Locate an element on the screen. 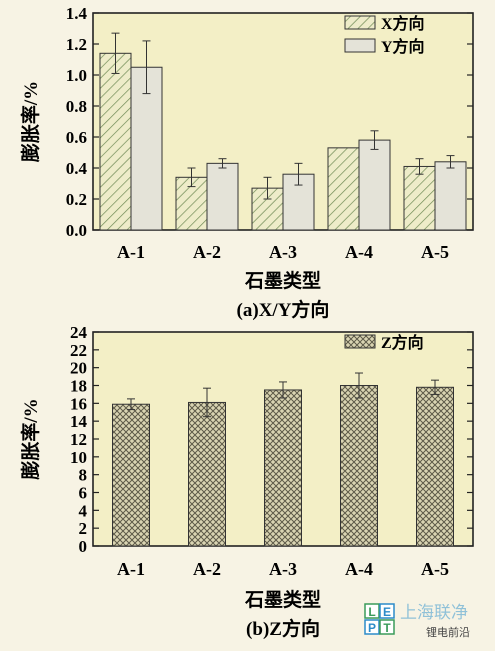  bar-Y方向-A-4 is located at coordinates (374, 185).